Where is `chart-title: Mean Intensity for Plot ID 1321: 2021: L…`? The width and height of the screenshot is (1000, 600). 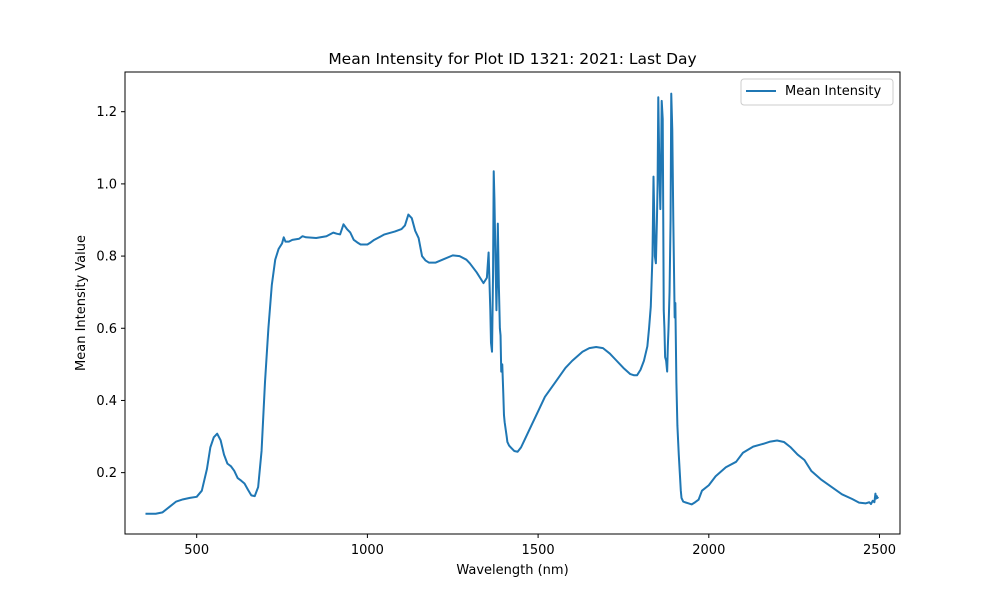 chart-title: Mean Intensity for Plot ID 1321: 2021: L… is located at coordinates (512, 59).